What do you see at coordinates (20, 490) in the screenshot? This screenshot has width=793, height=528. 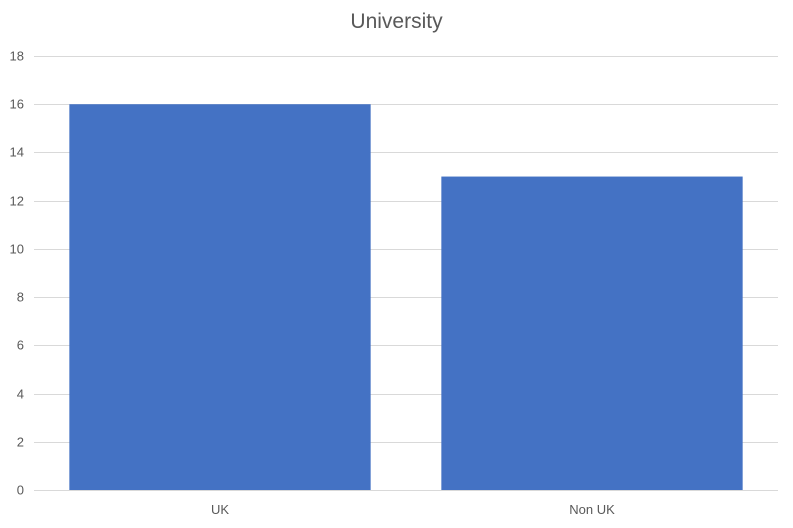 I see `y-tick-label: 0` at bounding box center [20, 490].